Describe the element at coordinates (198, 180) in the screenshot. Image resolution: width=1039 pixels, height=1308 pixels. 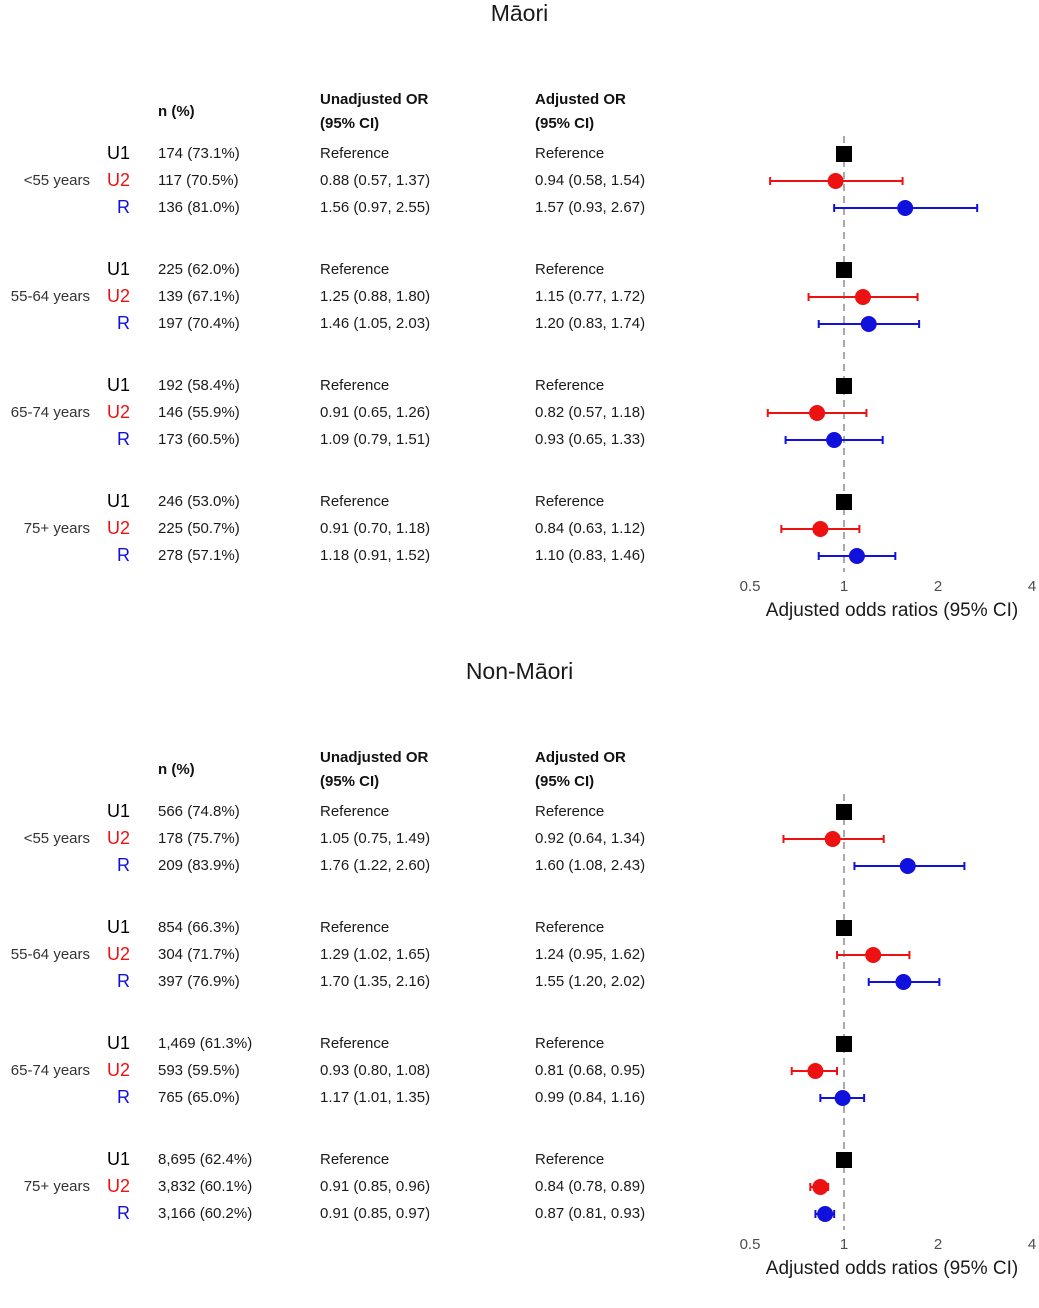
I see `n-percent-cell: 117 (70.5%)` at that location.